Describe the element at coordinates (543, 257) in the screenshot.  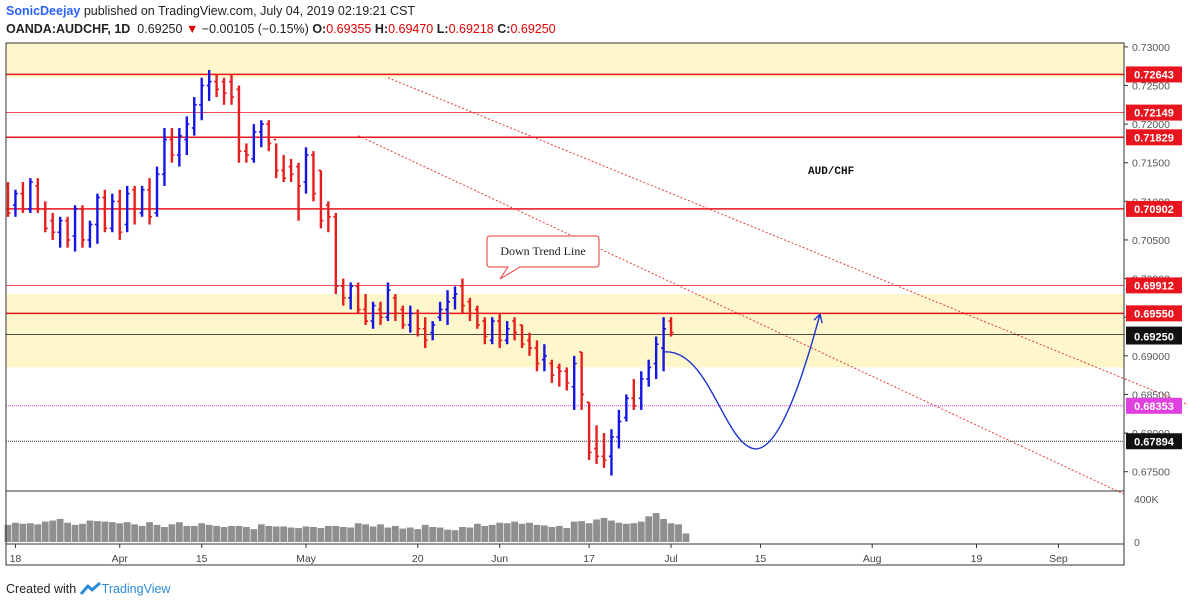
I see `callout-box` at that location.